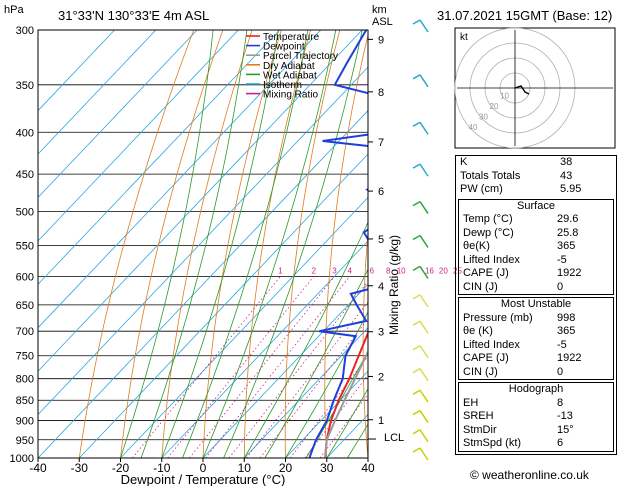 The image size is (629, 486). What do you see at coordinates (381, 240) in the screenshot?
I see `height-tick-label: 5` at bounding box center [381, 240].